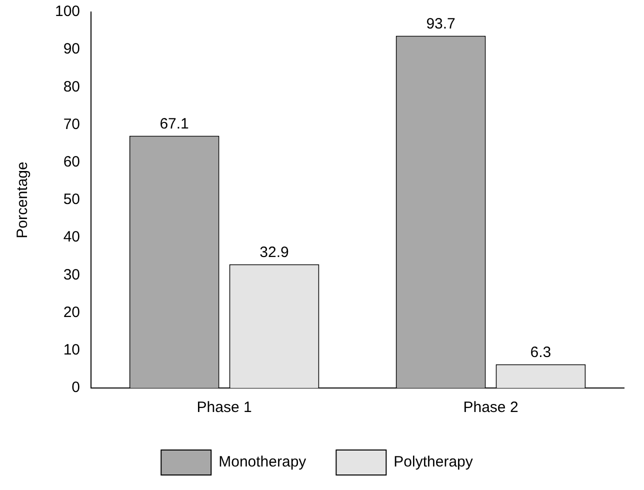 The height and width of the screenshot is (490, 644). I want to click on y-tick-label: 70, so click(71, 124).